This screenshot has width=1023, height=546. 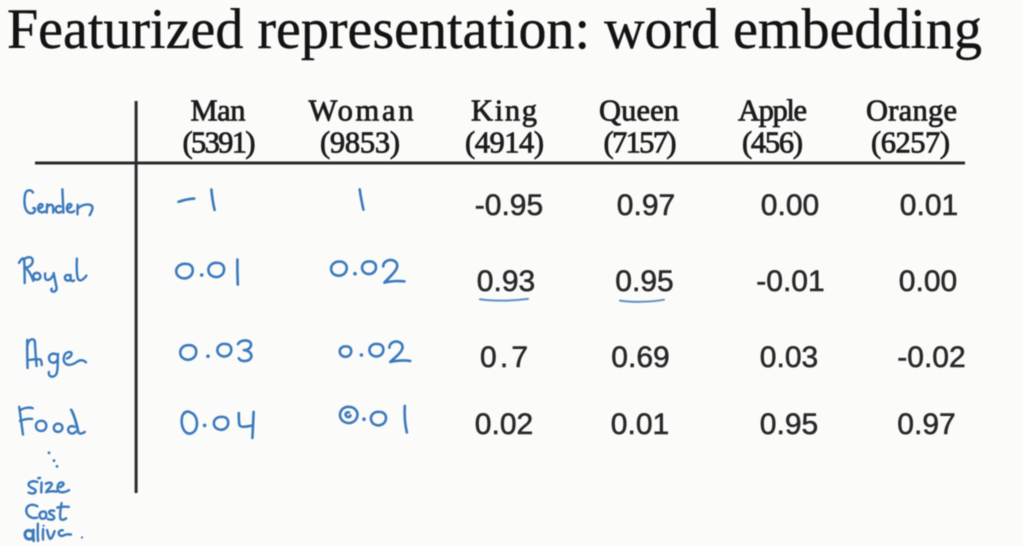 What do you see at coordinates (931, 357) in the screenshot?
I see `svg-text: -0.02` at bounding box center [931, 357].